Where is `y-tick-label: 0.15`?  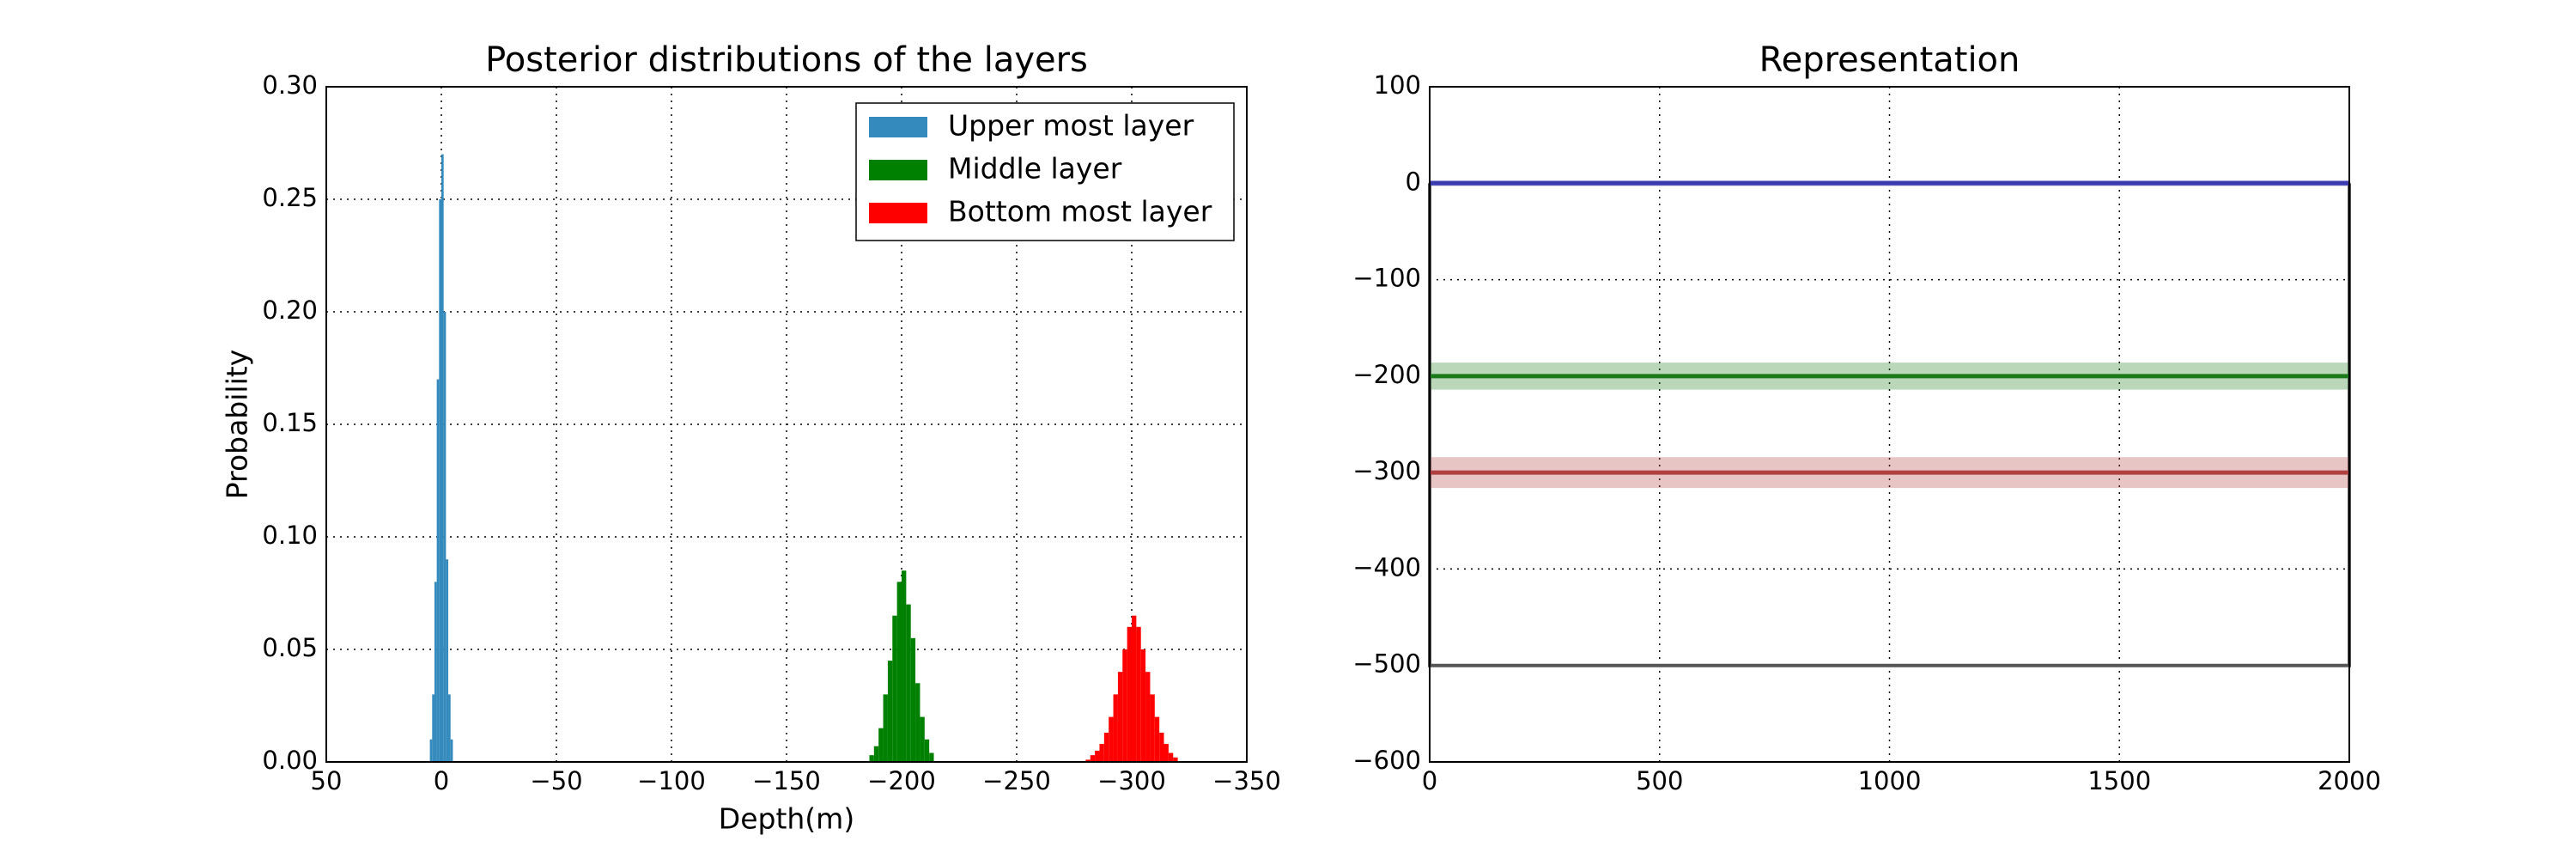
y-tick-label: 0.15 is located at coordinates (290, 422).